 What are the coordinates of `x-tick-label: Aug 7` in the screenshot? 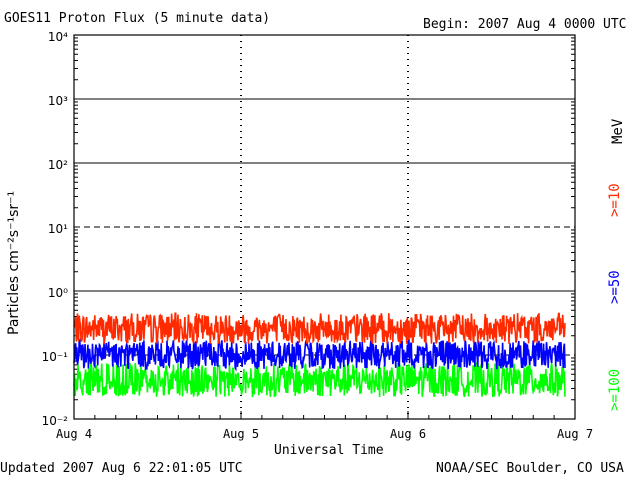 It's located at (575, 434).